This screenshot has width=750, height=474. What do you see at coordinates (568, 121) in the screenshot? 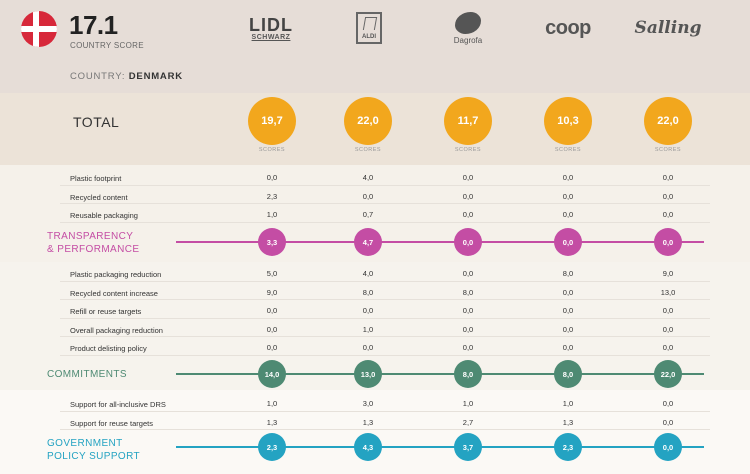
I see `total-score-circle: 10,3` at bounding box center [568, 121].